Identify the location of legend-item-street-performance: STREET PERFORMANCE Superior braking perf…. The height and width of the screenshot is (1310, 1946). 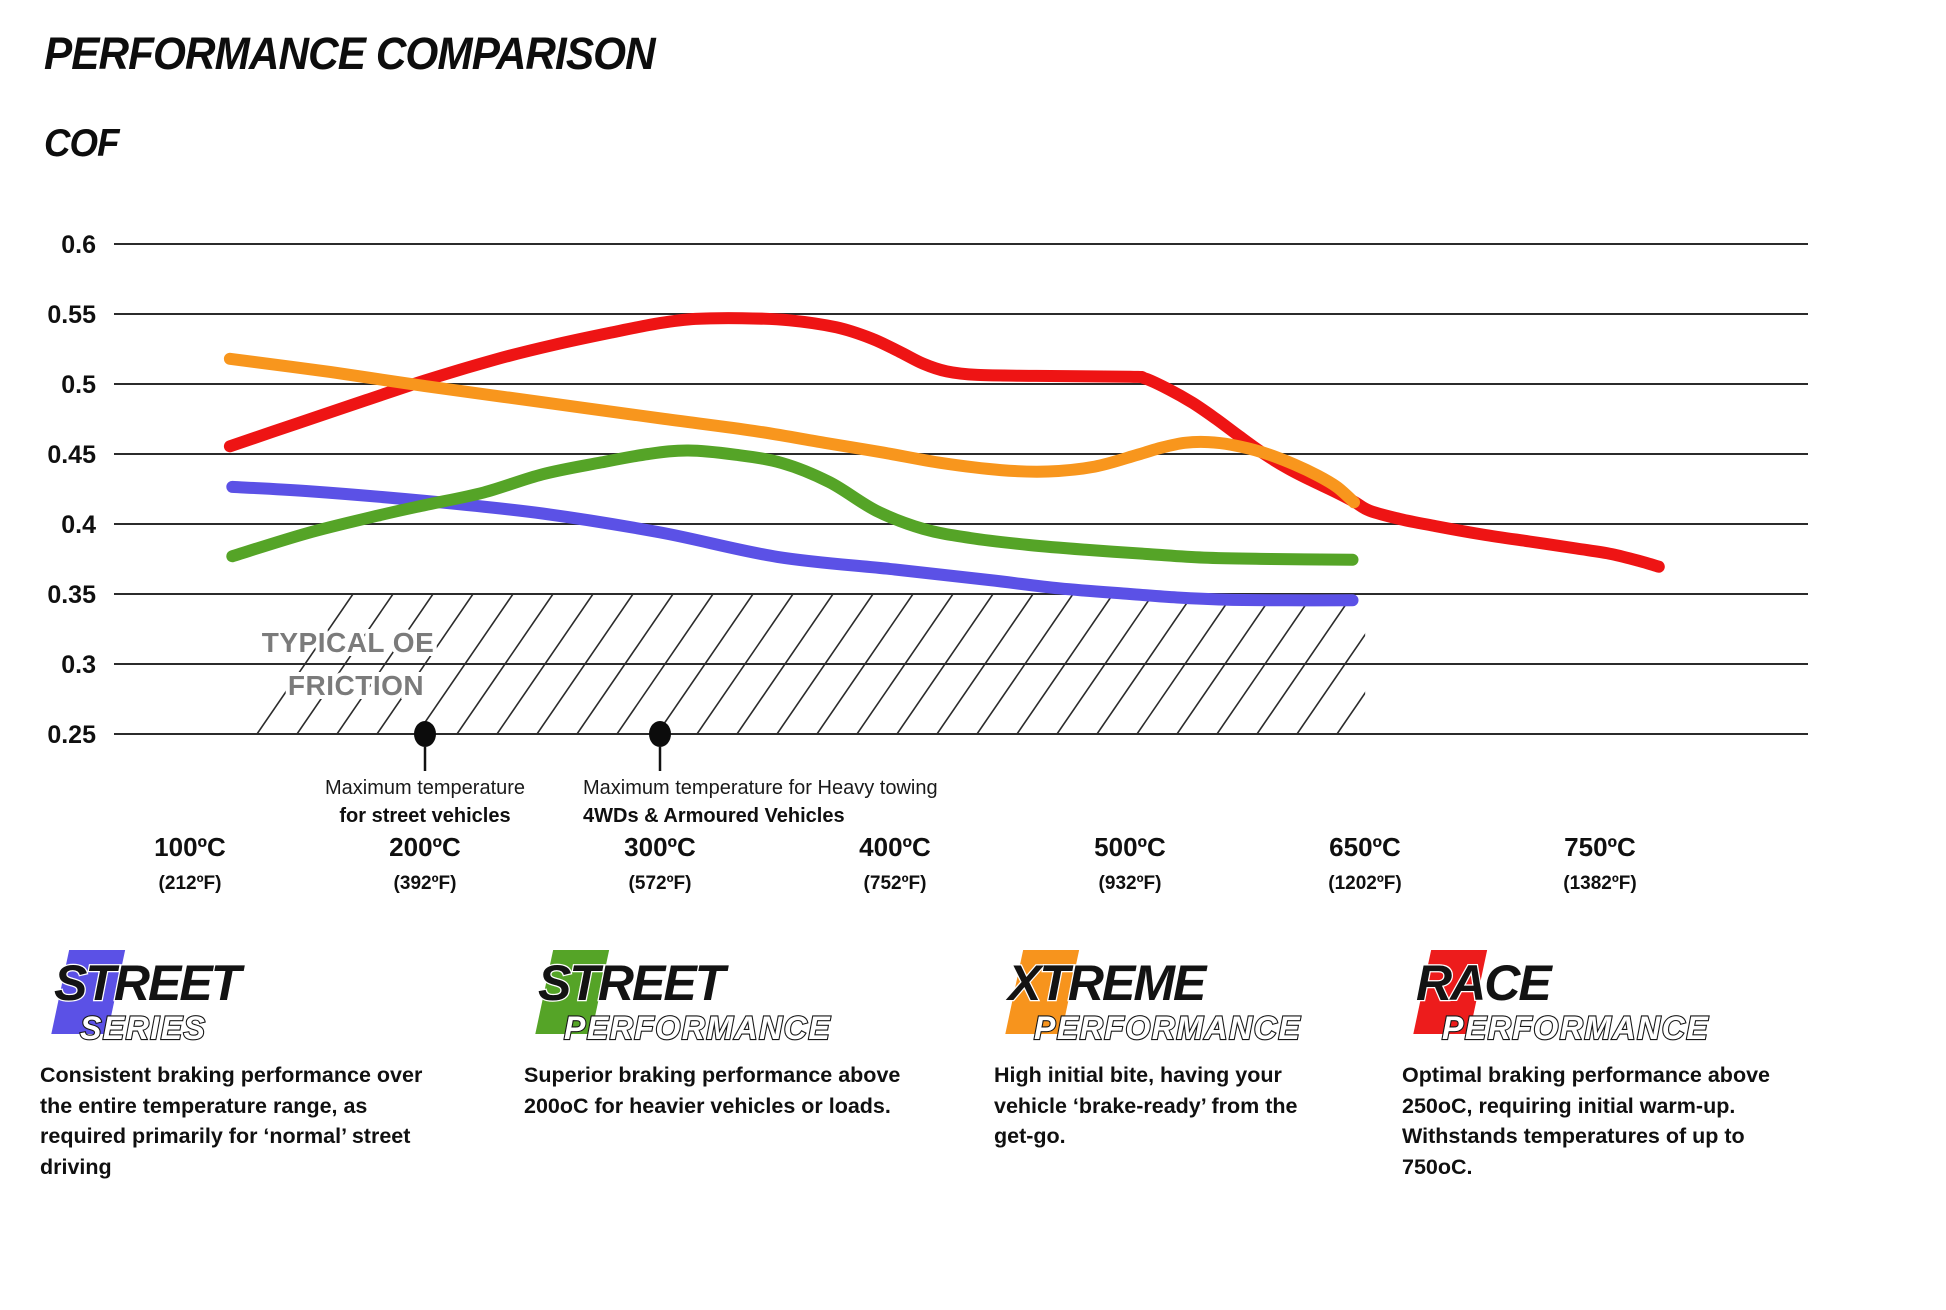
(724, 1033).